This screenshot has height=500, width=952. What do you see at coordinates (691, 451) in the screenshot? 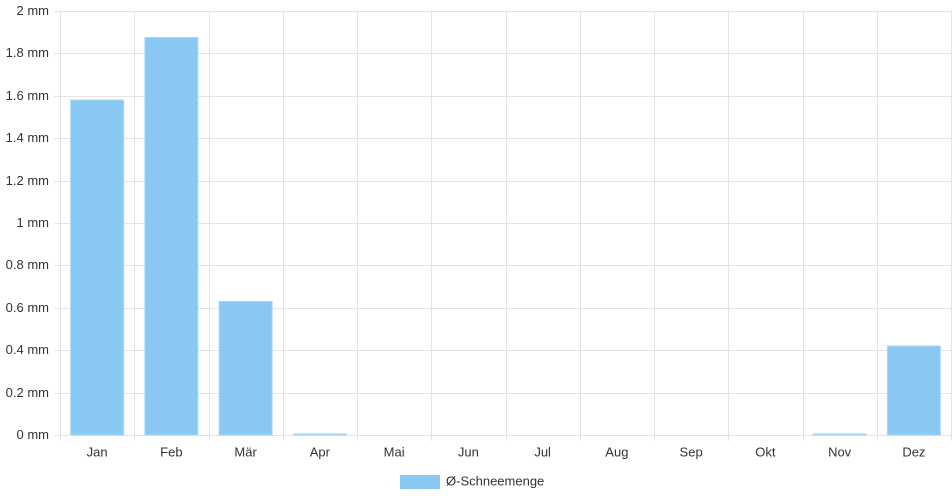
I see `x-tick-label: Sep` at bounding box center [691, 451].